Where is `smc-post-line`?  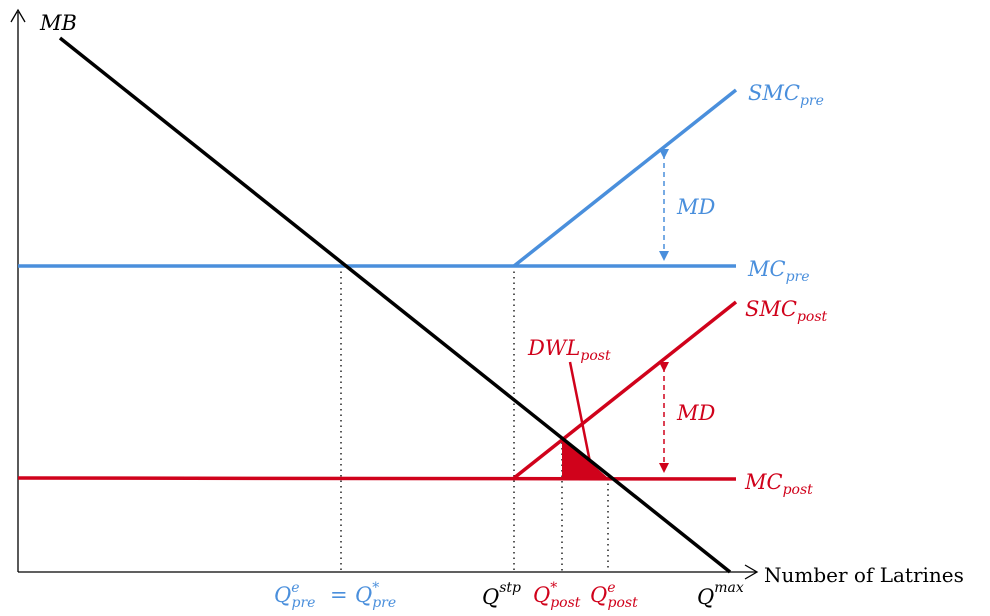
smc-post-line is located at coordinates (625, 390).